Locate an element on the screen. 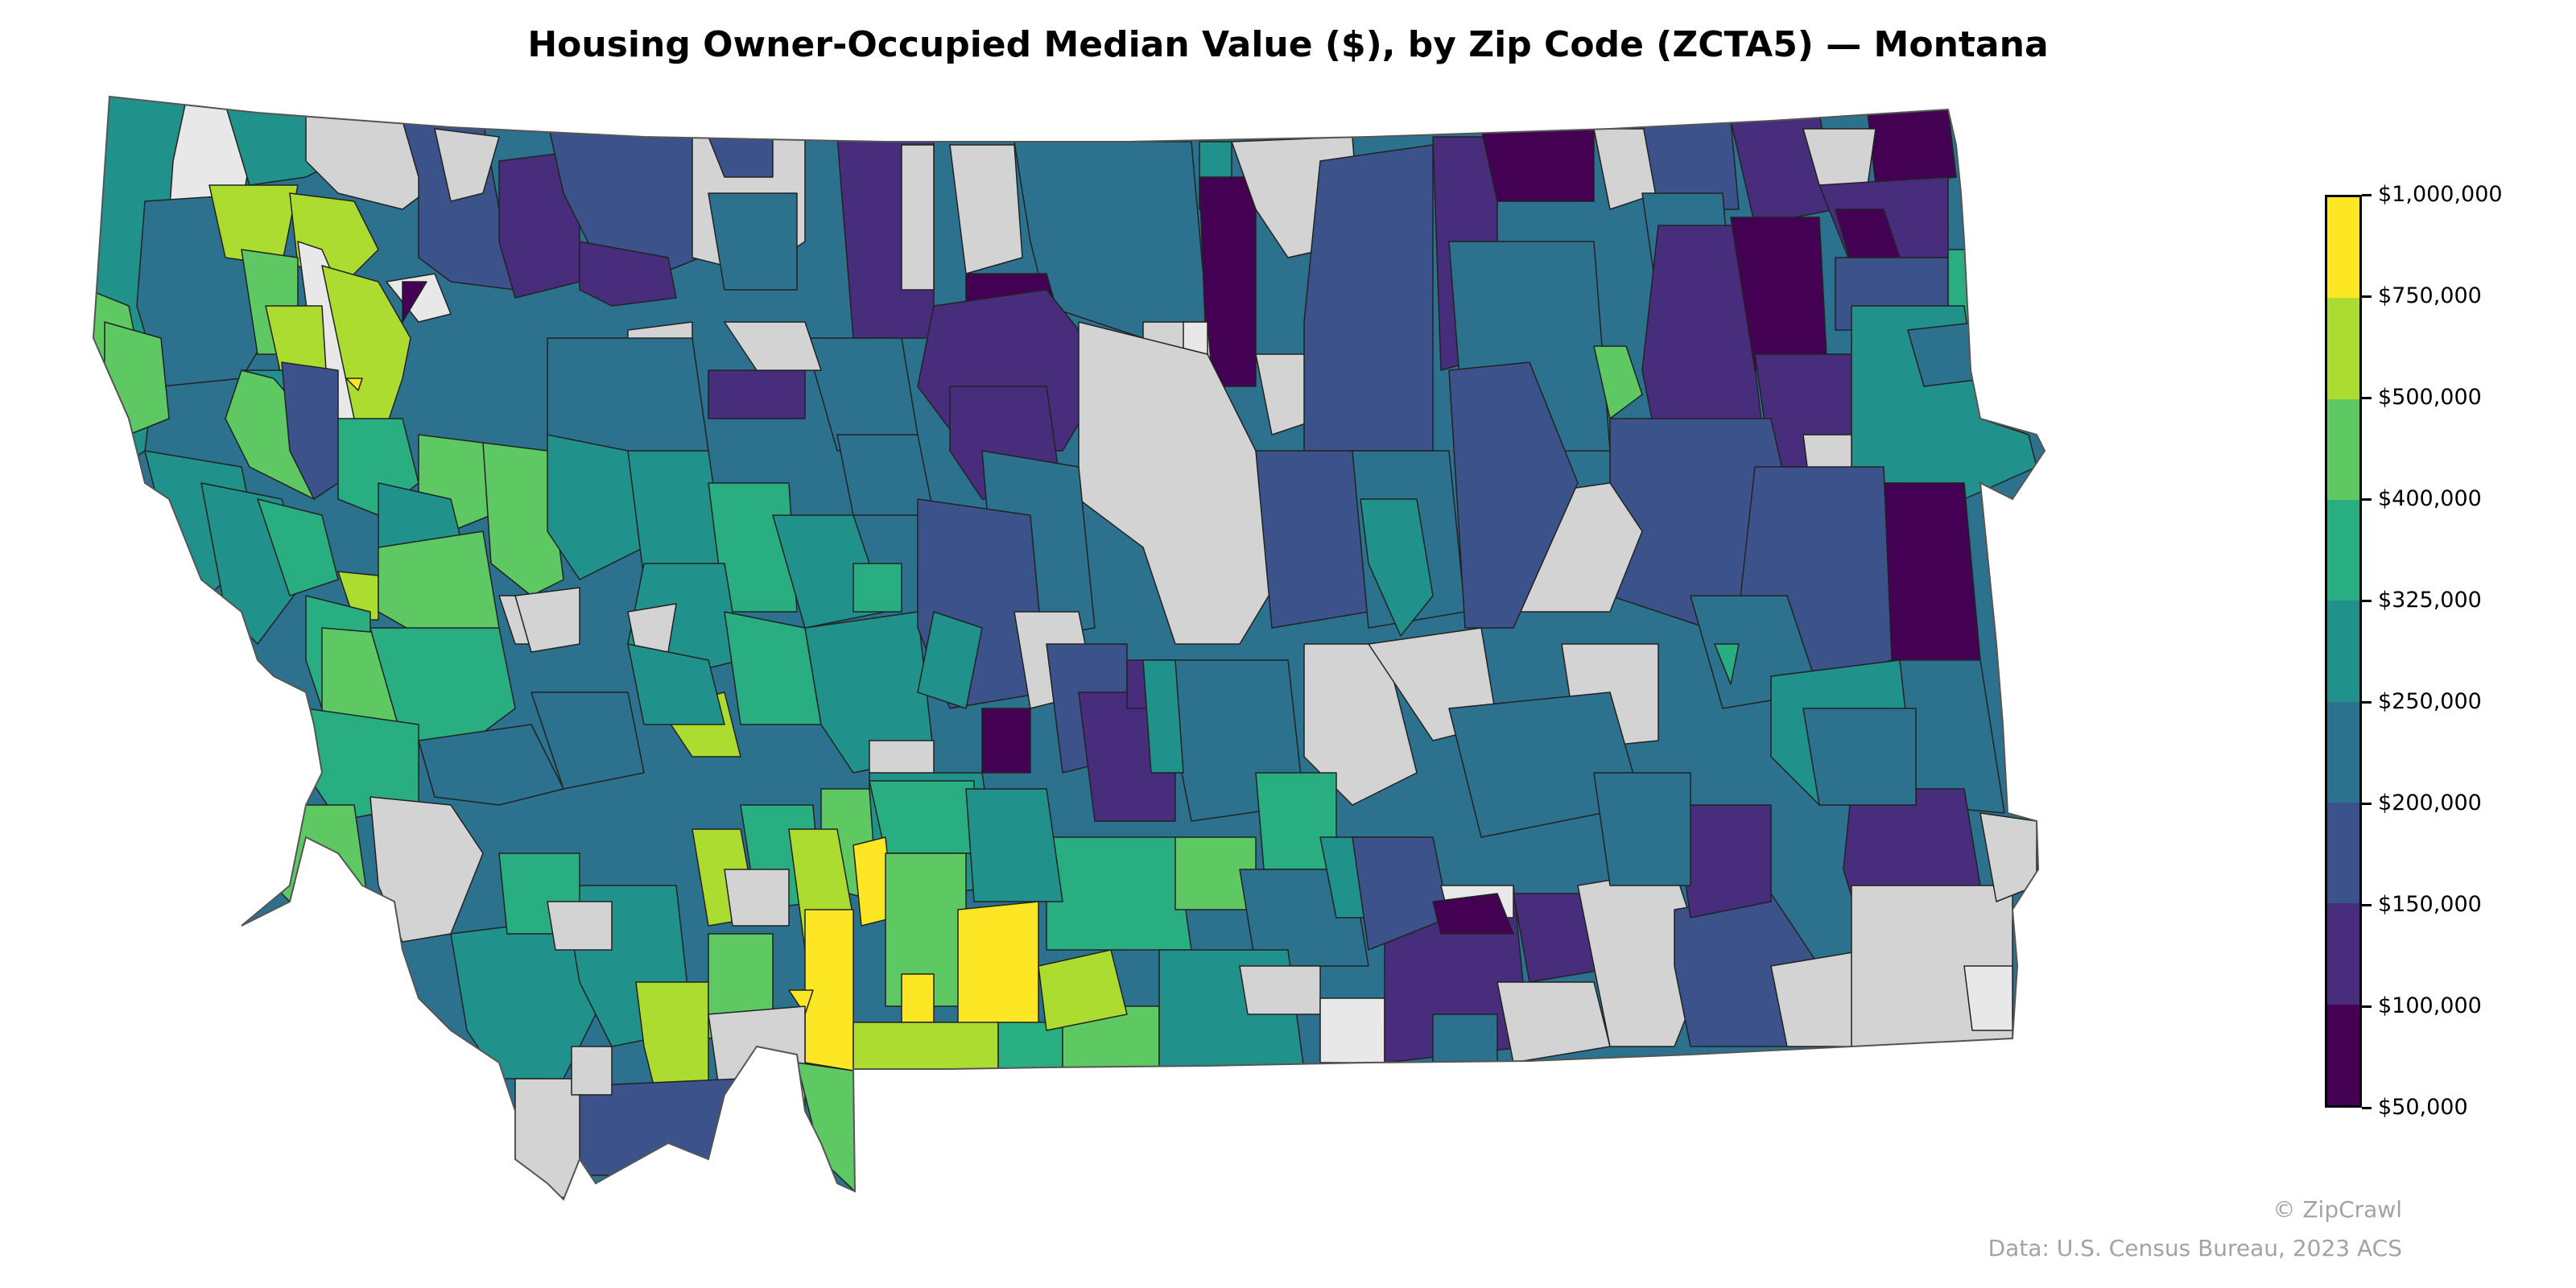 The height and width of the screenshot is (1288, 2576). tick-label: $250,000 is located at coordinates (2430, 701).